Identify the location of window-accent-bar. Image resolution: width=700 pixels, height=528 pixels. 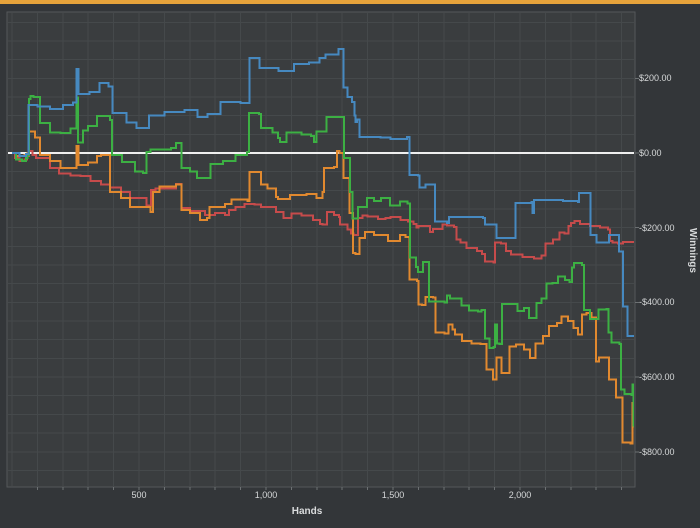
(350, 2).